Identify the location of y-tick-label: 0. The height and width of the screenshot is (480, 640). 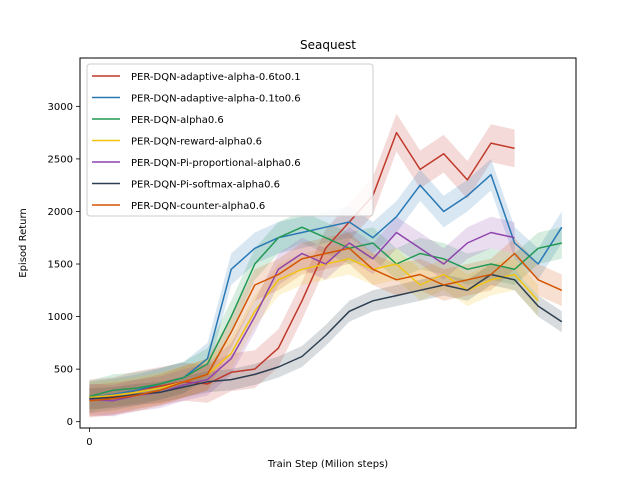
(70, 422).